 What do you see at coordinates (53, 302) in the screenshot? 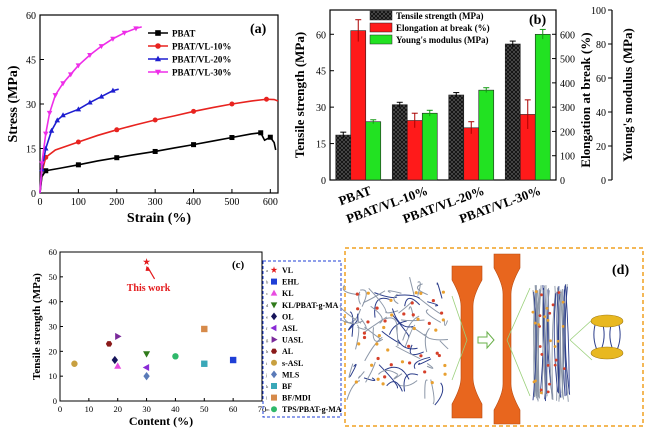
I see `y-tick-label: 40` at bounding box center [53, 302].